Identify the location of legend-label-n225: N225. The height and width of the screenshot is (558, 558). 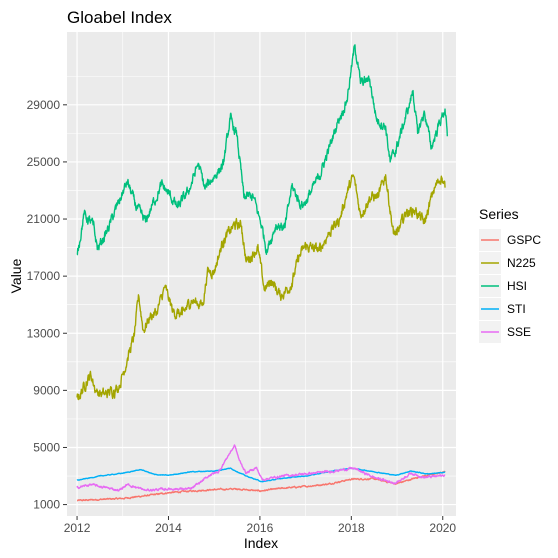
(521, 263).